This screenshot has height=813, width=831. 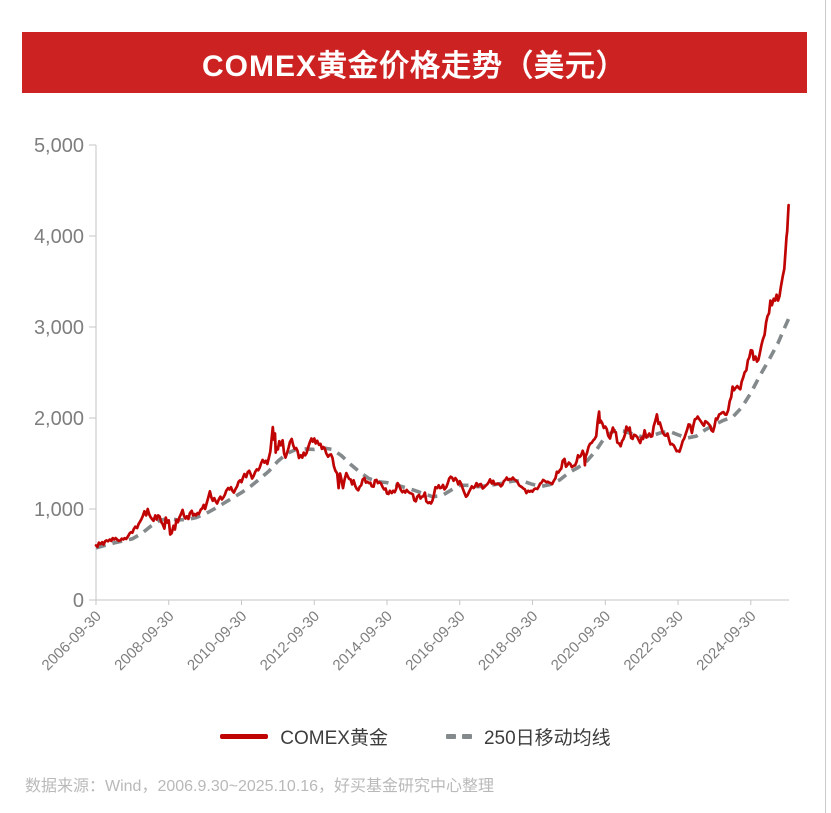 I want to click on y-axis-label: 4,000, so click(x=59, y=237).